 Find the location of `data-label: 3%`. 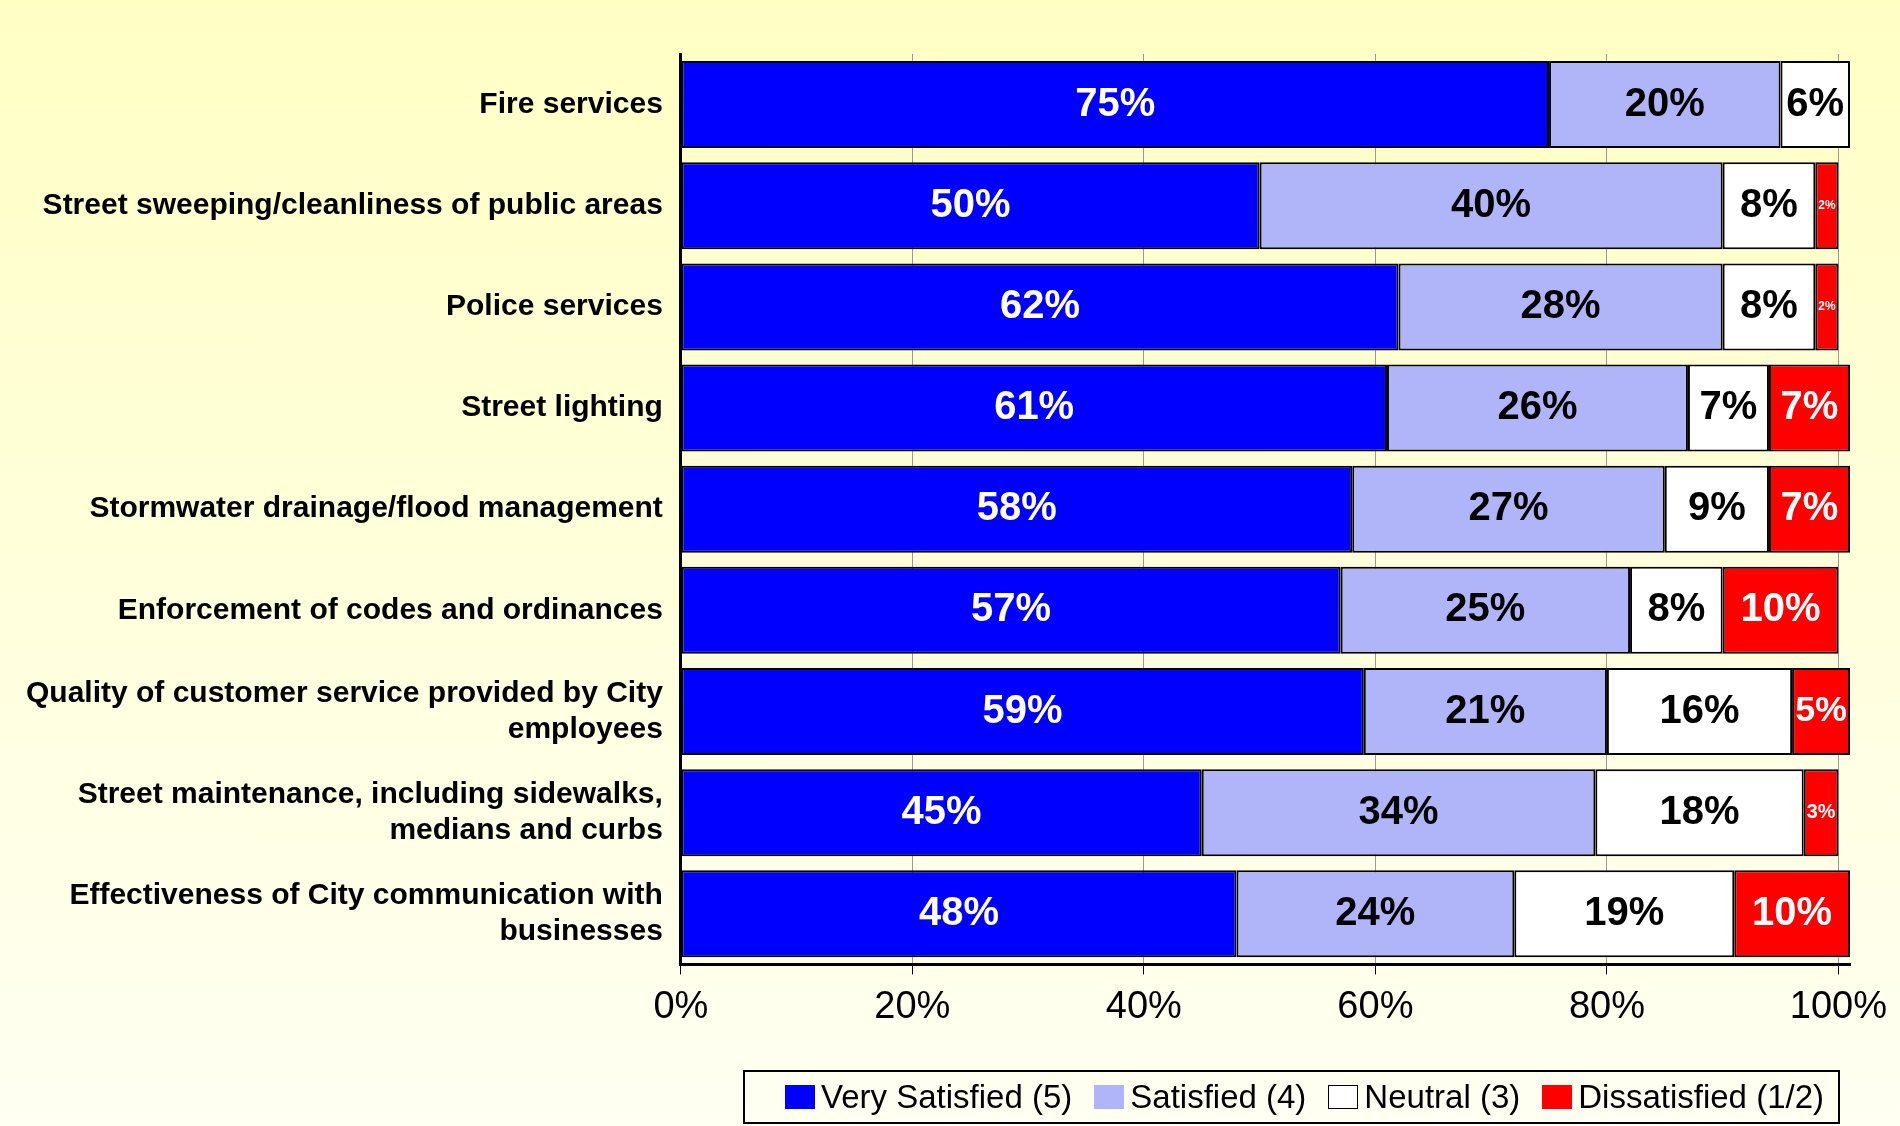

data-label: 3% is located at coordinates (1821, 811).